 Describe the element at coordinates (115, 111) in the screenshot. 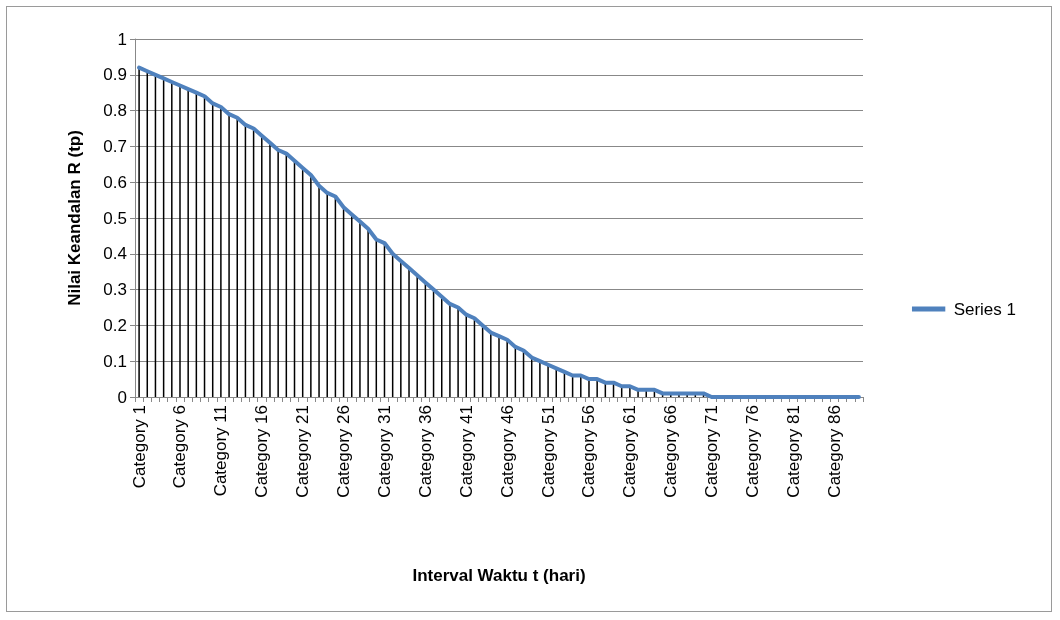

I see `y-tick-label: 0.8` at that location.